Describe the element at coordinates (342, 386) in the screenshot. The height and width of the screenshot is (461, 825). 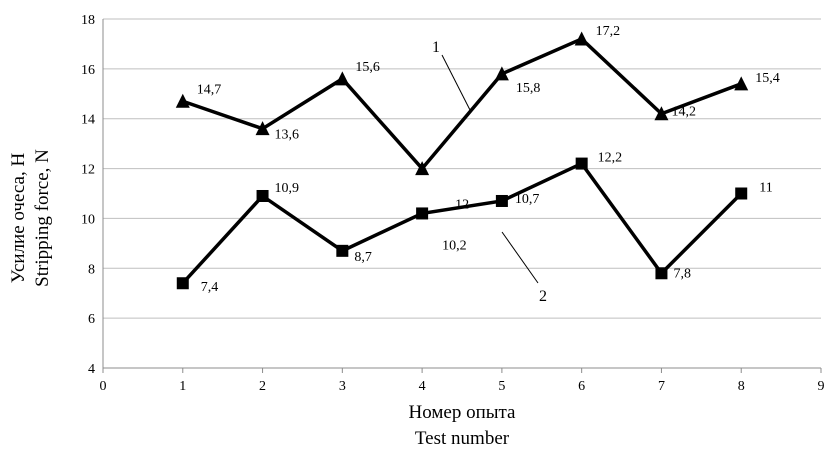
I see `x-tick-label: 3` at that location.